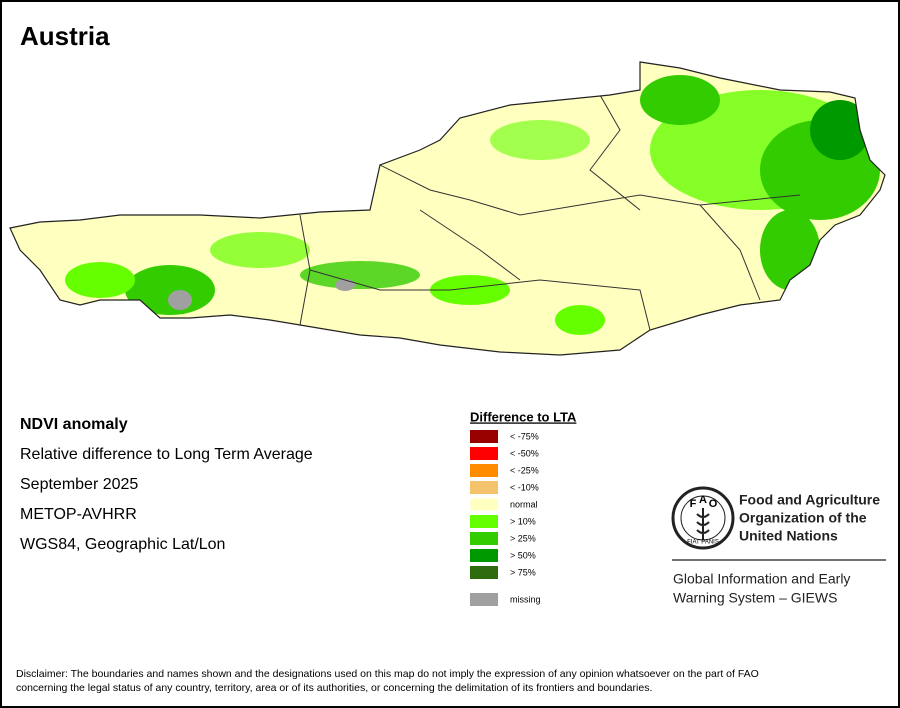  I want to click on organization-name: Organization of the, so click(803, 518).